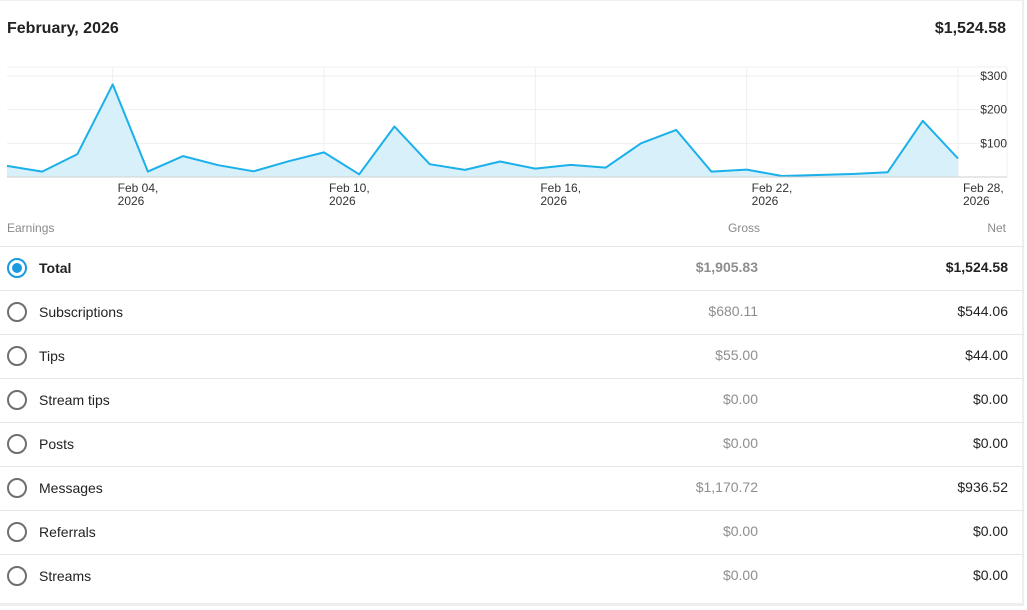  I want to click on row-label: Posts, so click(57, 444).